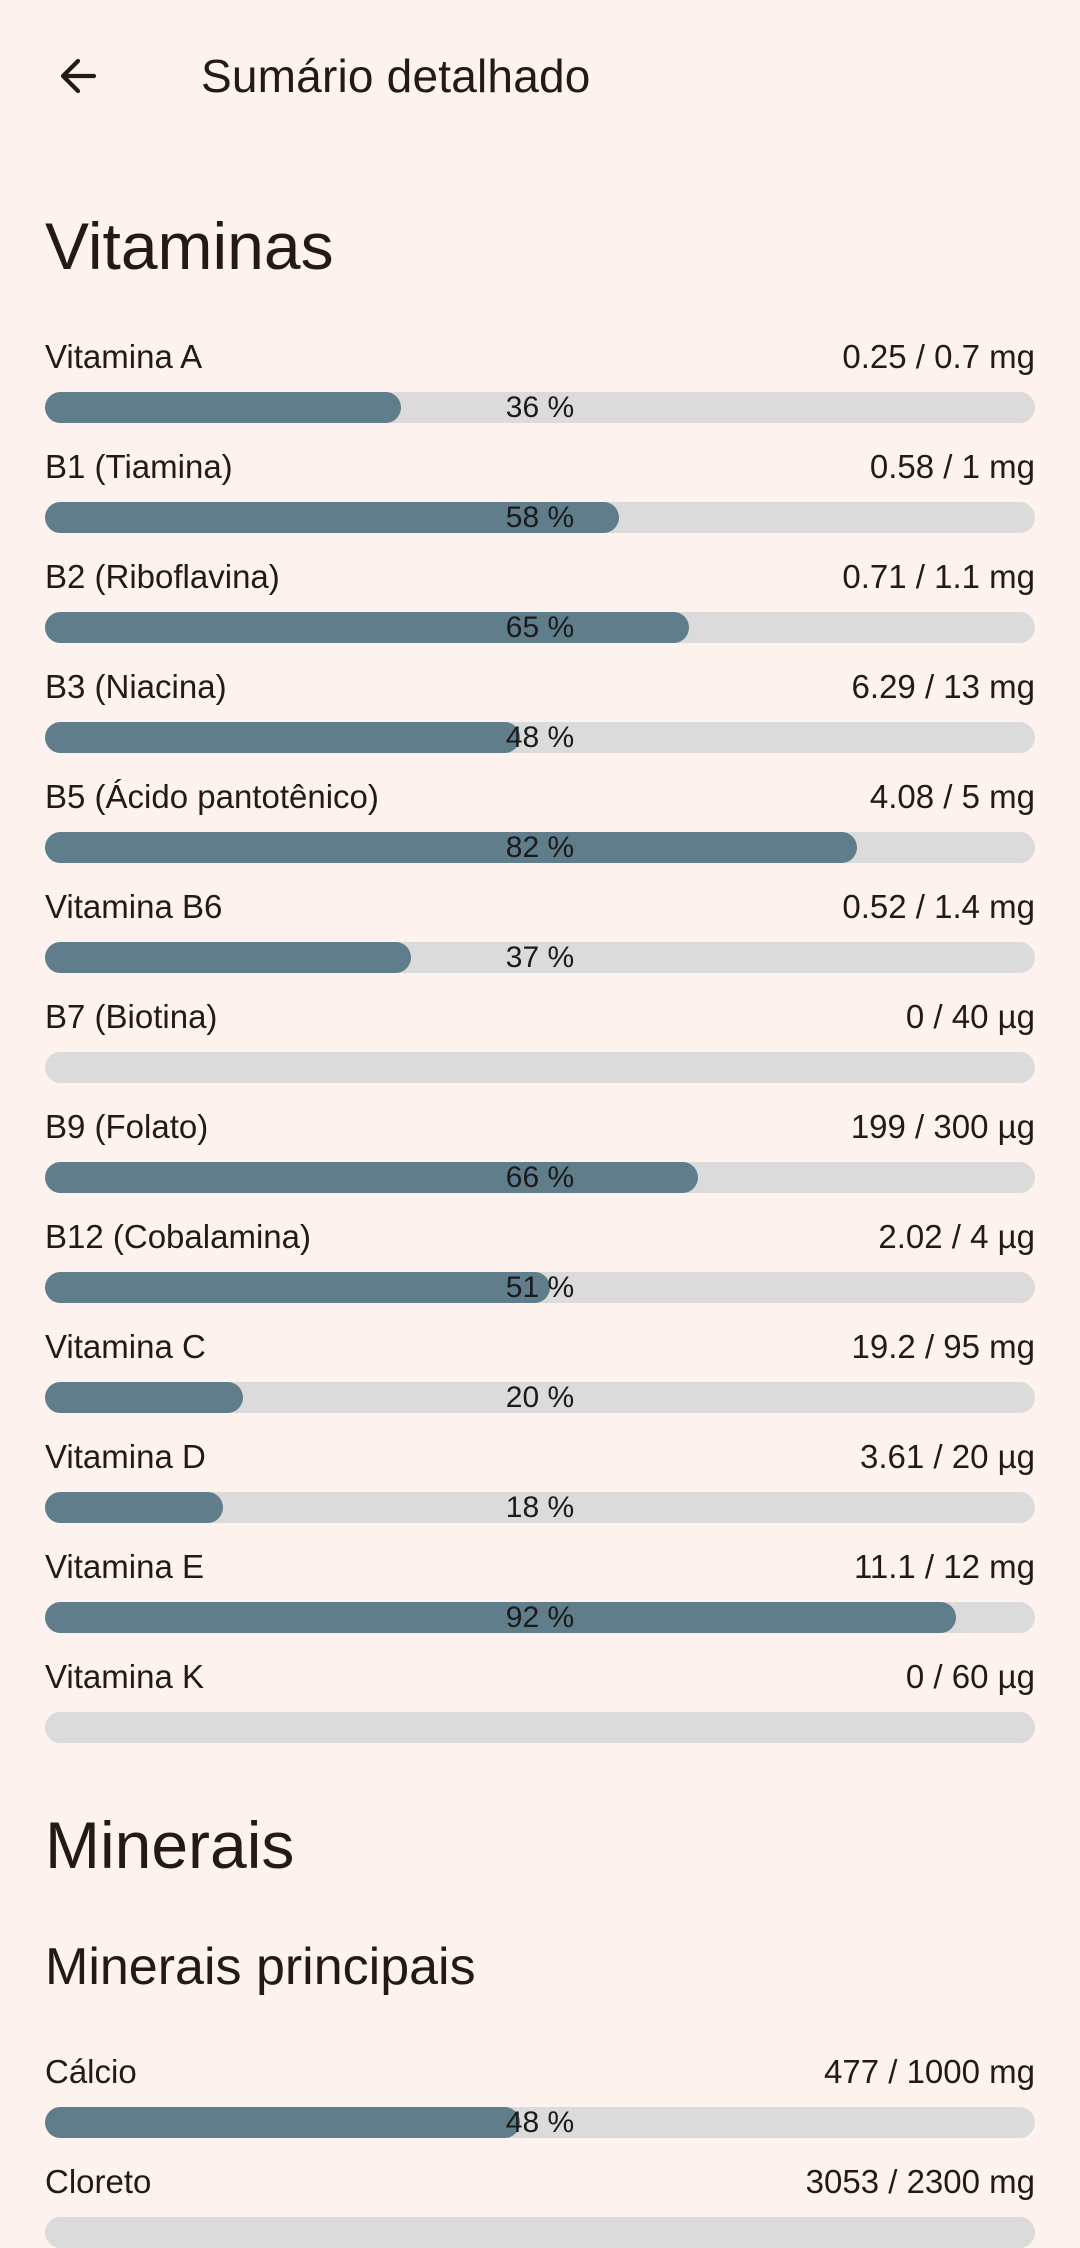 The height and width of the screenshot is (2248, 1080). I want to click on progress-percent-label: 65 %, so click(540, 627).